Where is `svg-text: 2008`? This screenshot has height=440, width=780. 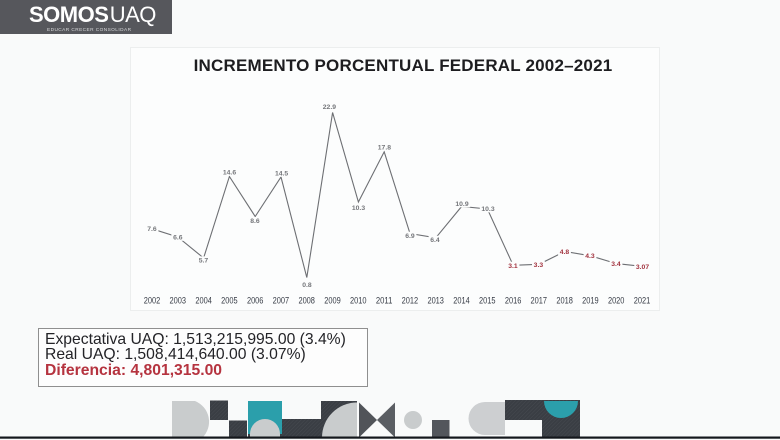
svg-text: 2008 is located at coordinates (306, 301).